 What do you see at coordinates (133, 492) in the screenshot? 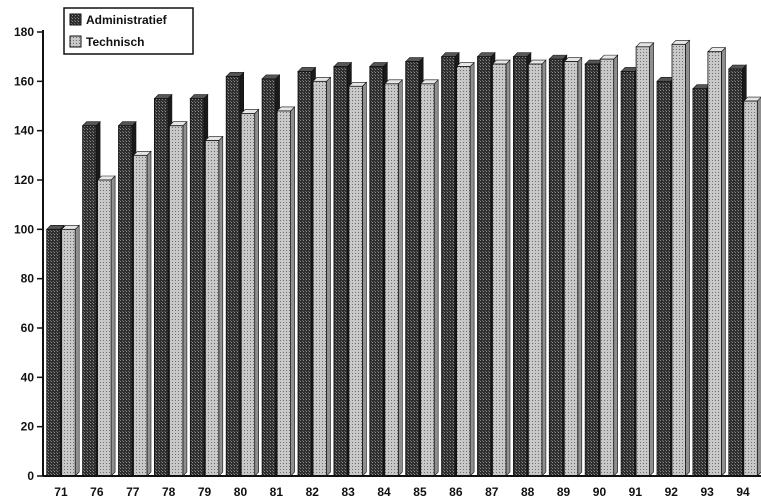
I see `x-tick-label-77: 77` at bounding box center [133, 492].